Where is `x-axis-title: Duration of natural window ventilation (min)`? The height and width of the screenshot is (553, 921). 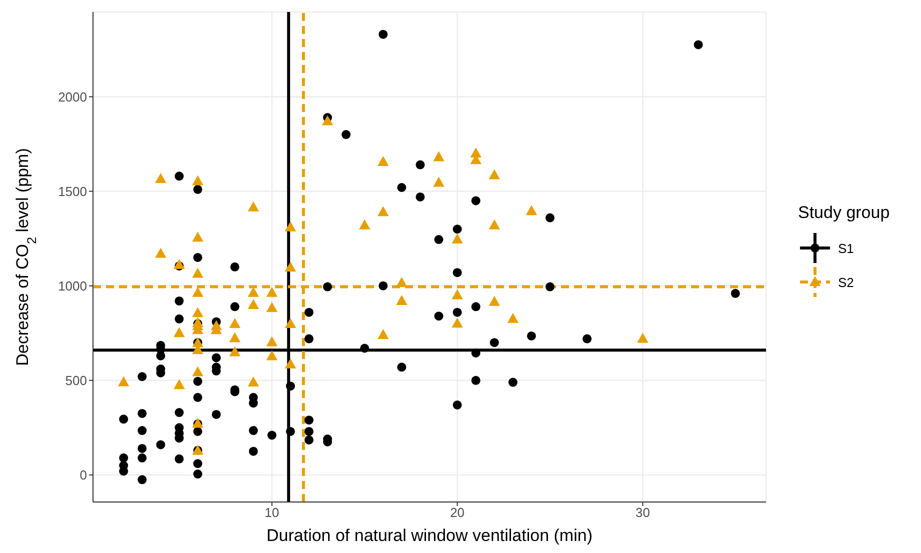 x-axis-title: Duration of natural window ventilation (min) is located at coordinates (429, 535).